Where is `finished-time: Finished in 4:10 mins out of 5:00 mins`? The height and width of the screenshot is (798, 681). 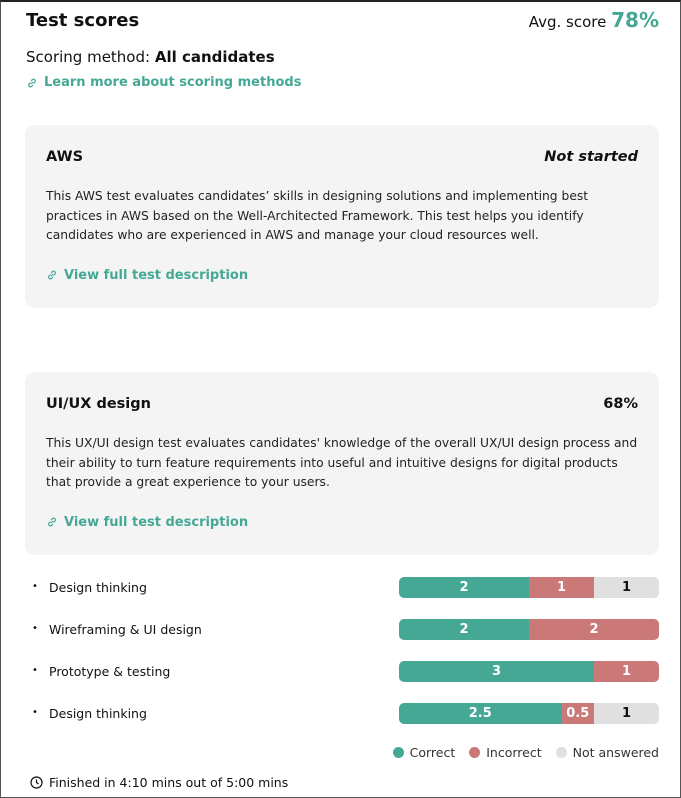 finished-time: Finished in 4:10 mins out of 5:00 mins is located at coordinates (159, 782).